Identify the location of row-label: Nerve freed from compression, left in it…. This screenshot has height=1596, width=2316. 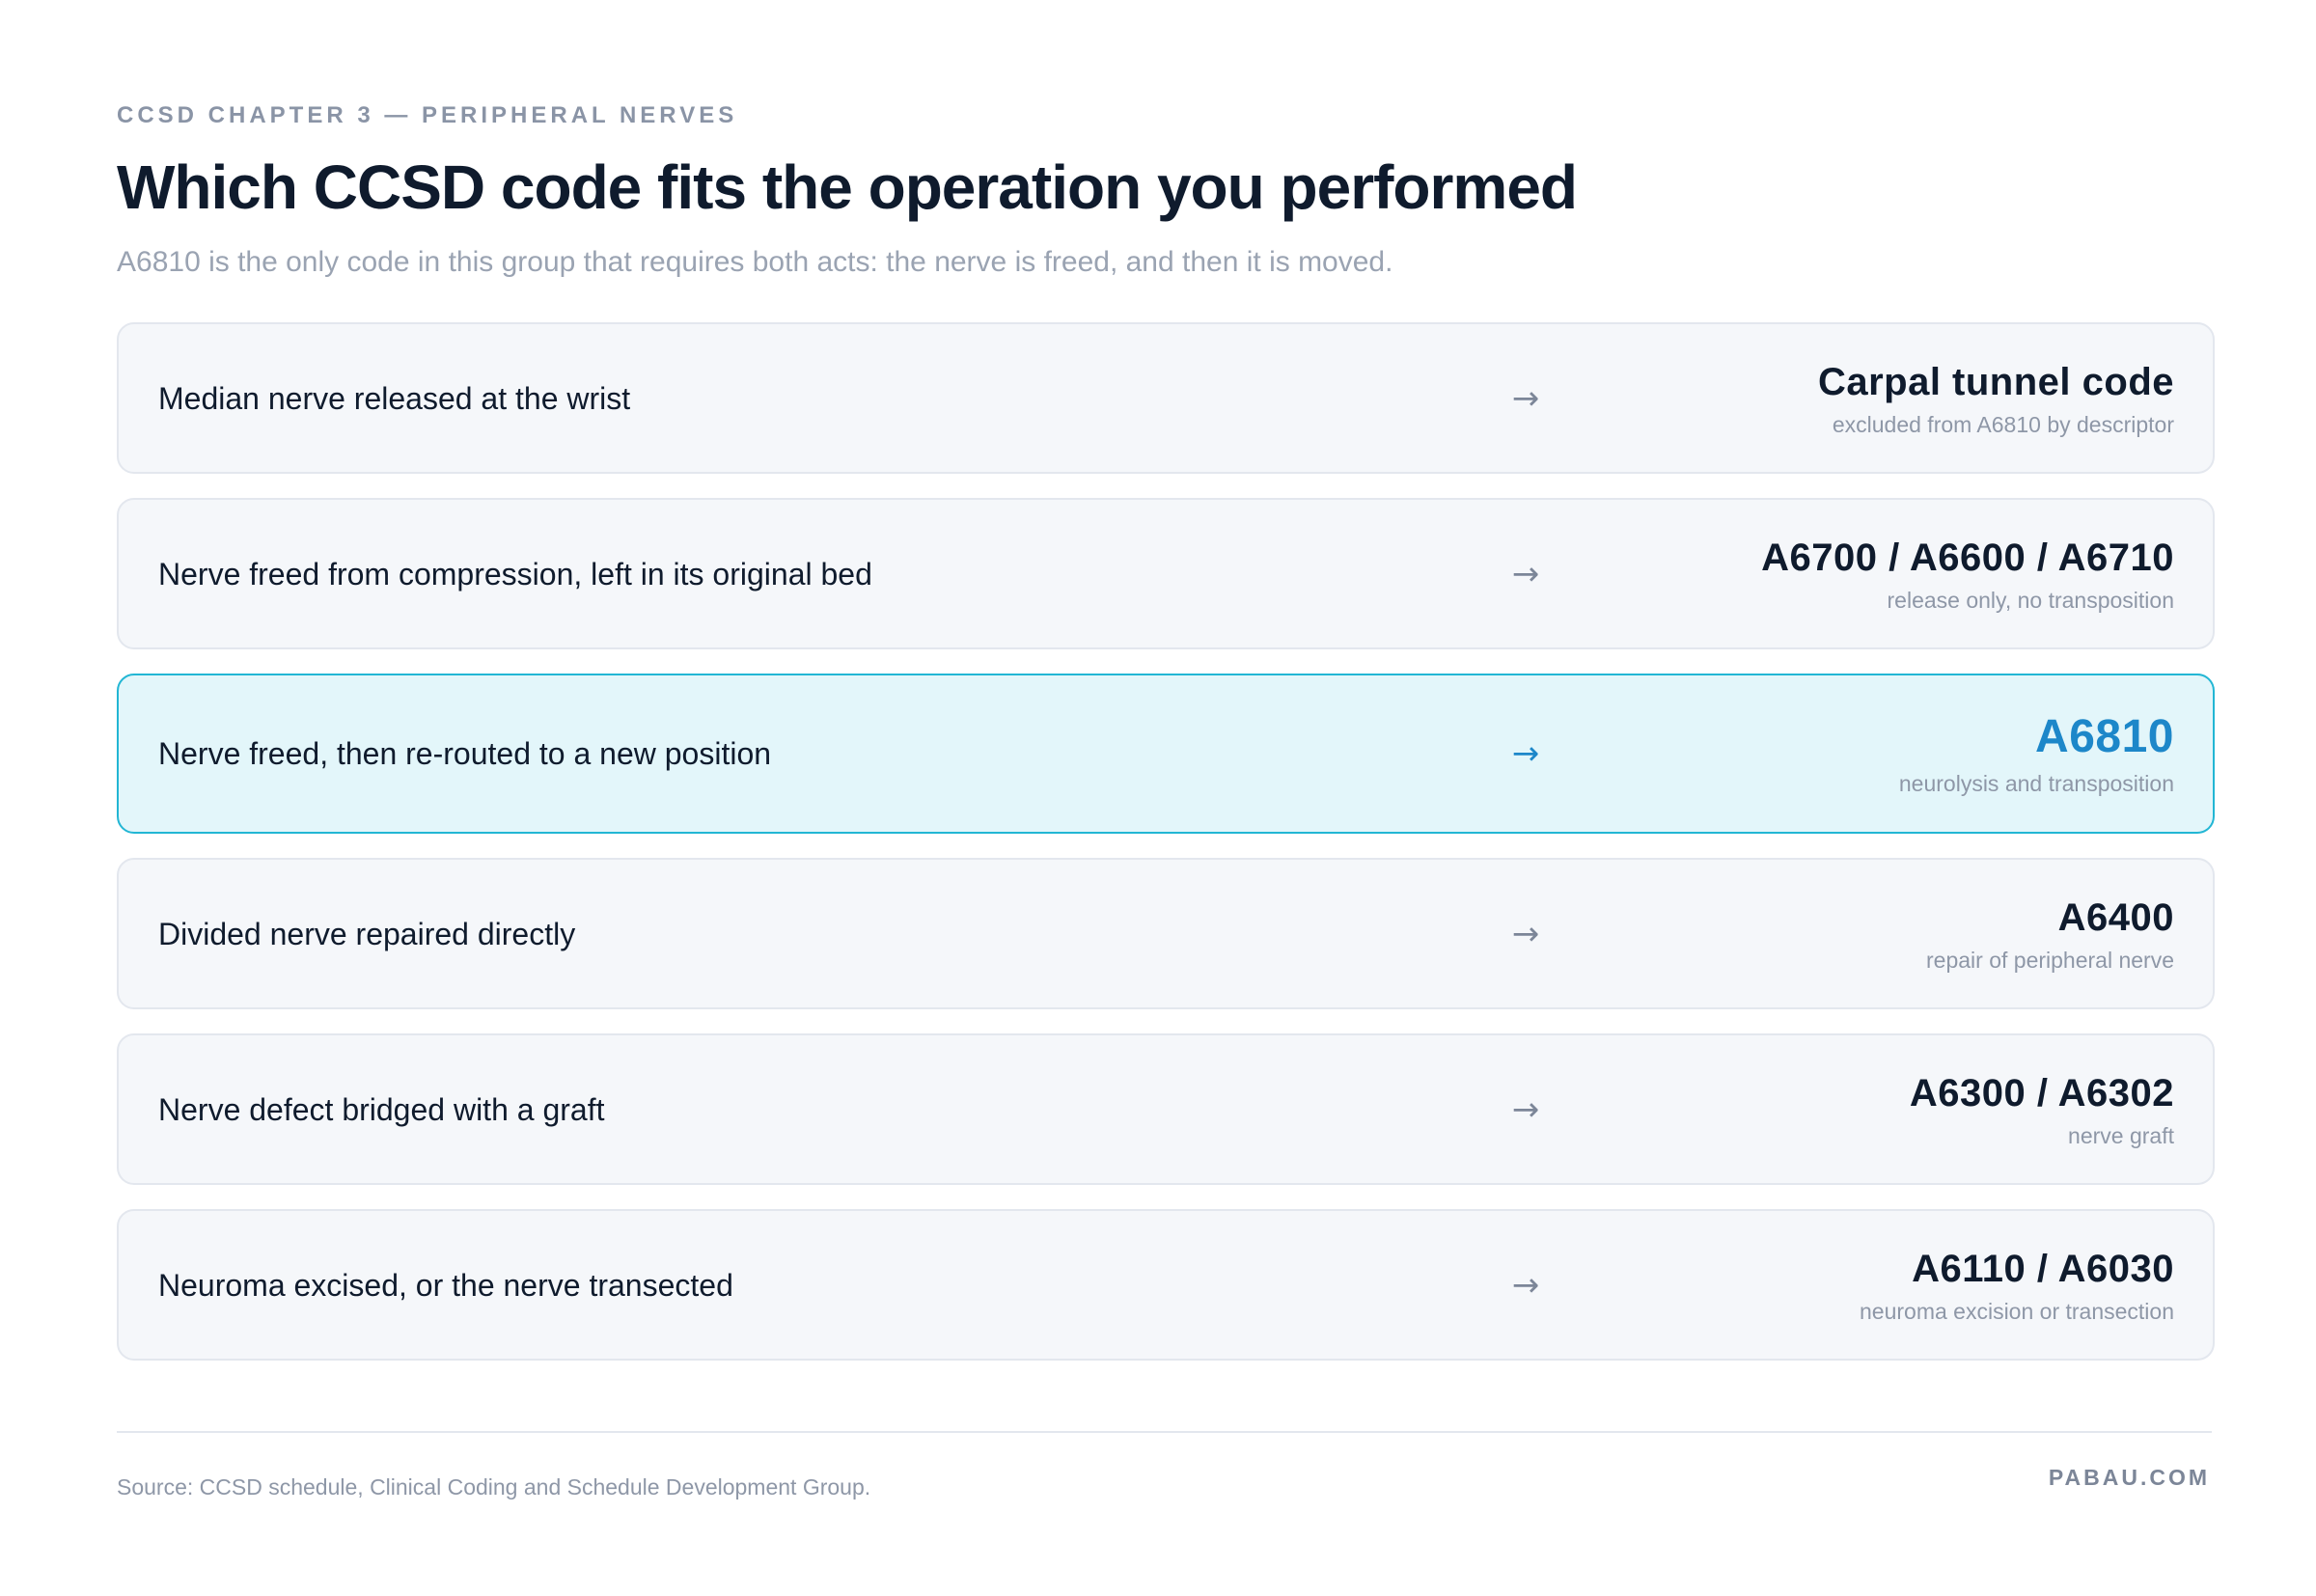
(515, 574).